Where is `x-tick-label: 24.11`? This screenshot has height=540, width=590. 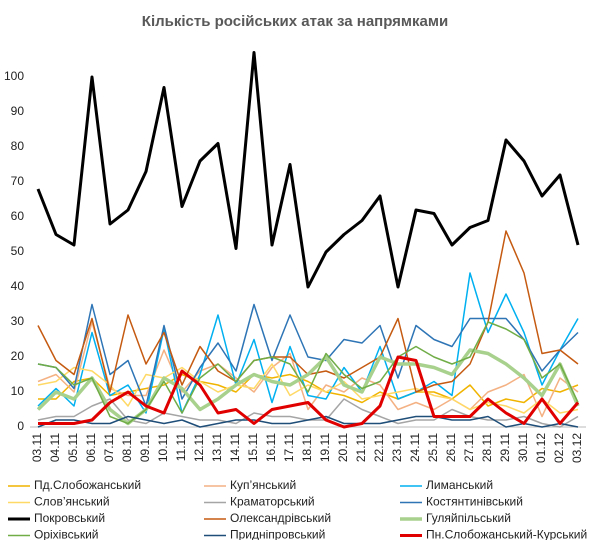
x-tick-label: 24.11 is located at coordinates (415, 447).